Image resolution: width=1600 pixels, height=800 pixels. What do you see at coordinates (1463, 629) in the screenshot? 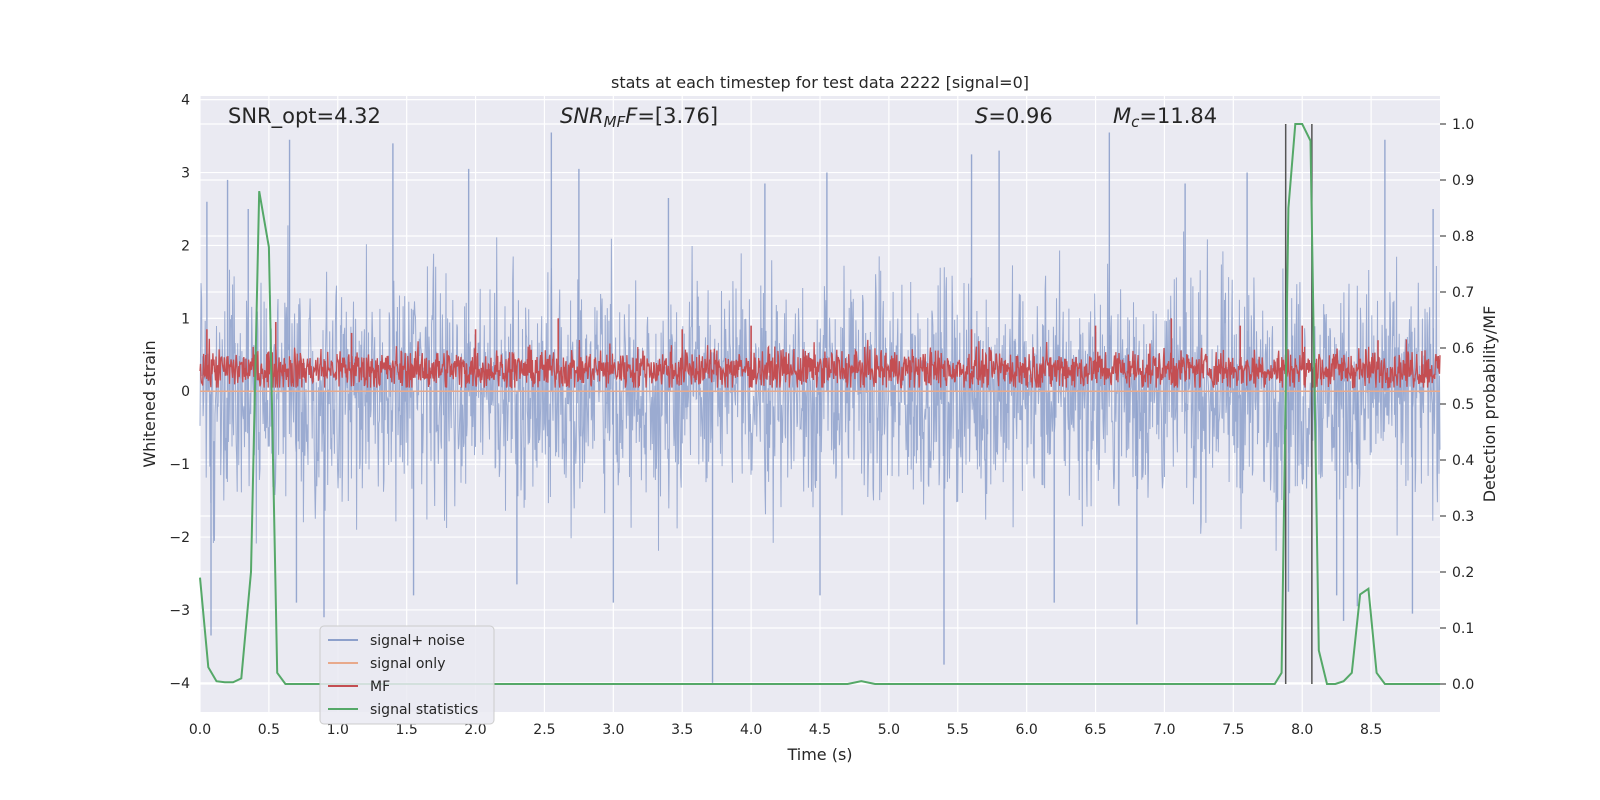
I see `y-right-tick-9: 0.1` at bounding box center [1463, 629].